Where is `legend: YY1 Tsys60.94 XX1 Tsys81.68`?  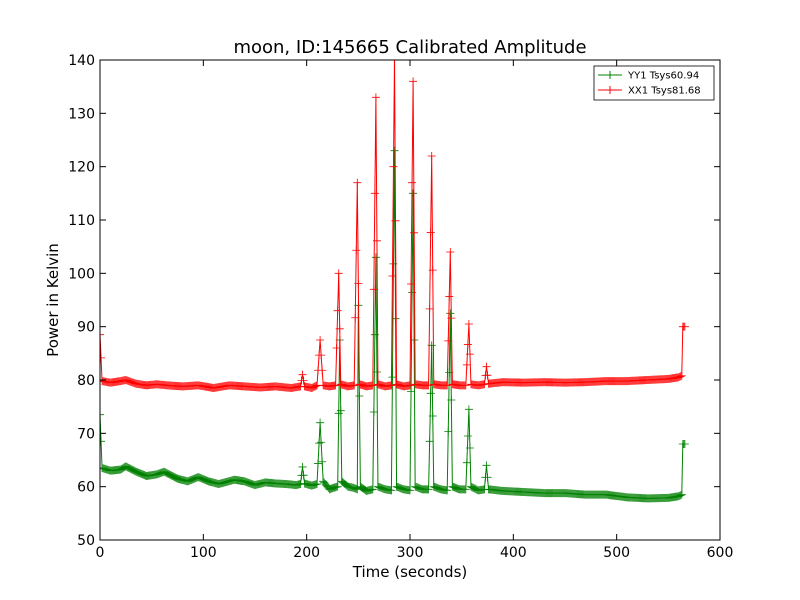 legend: YY1 Tsys60.94 XX1 Tsys81.68 is located at coordinates (654, 83).